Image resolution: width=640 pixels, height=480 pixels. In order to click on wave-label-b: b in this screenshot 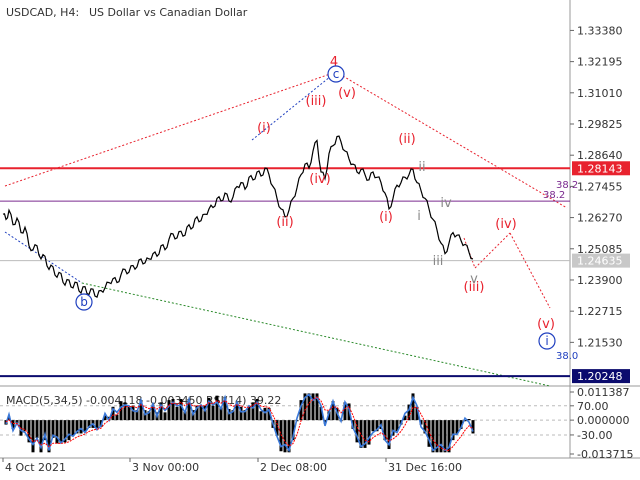, I will do `click(84, 302)`.